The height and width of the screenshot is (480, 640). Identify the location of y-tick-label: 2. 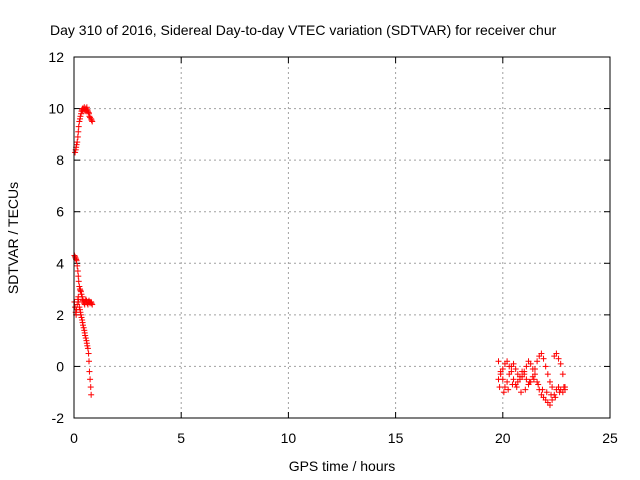
(60, 315).